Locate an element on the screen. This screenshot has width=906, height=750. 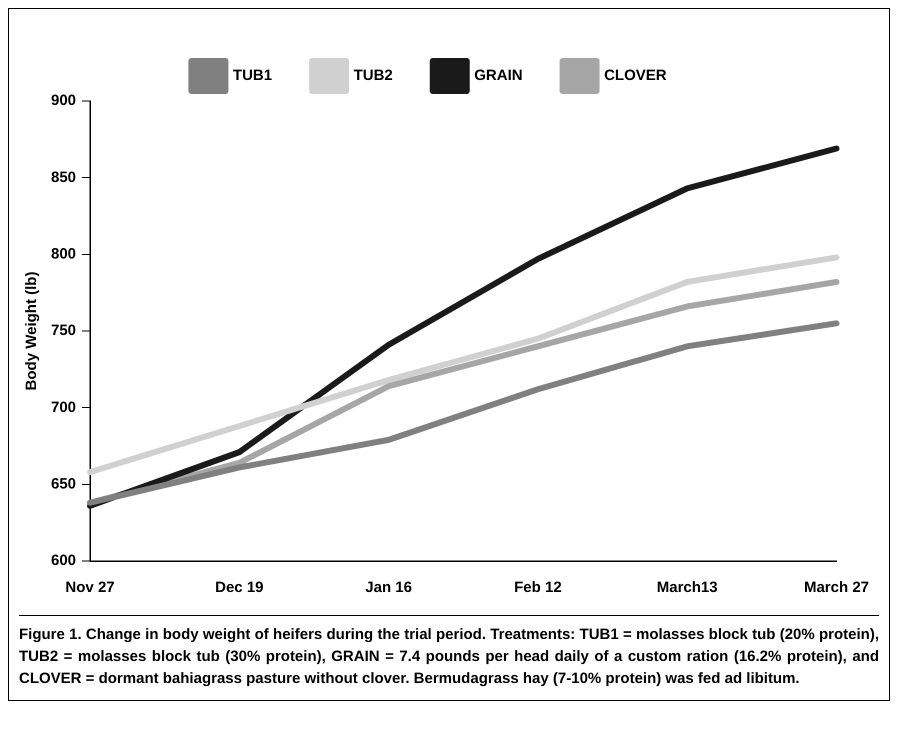
y-tick-label: 850 is located at coordinates (63, 177).